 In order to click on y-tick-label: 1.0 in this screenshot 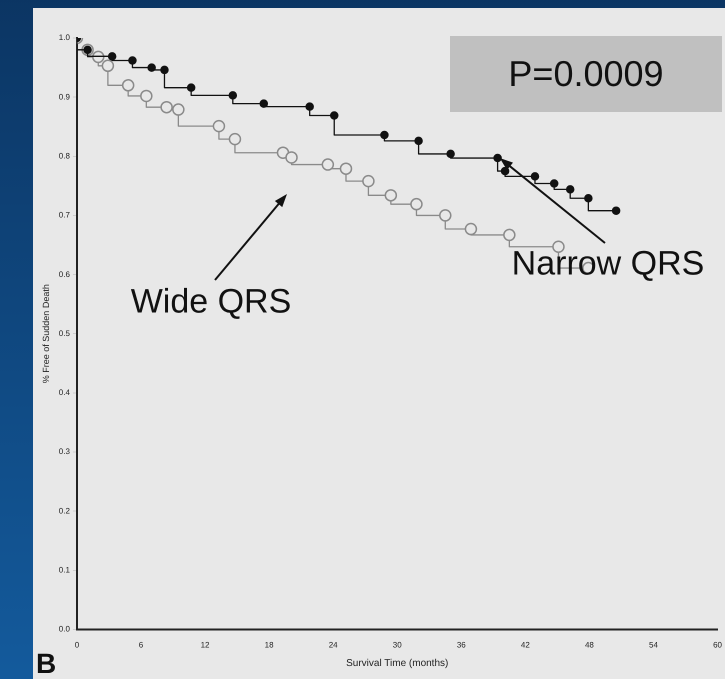, I will do `click(64, 37)`.